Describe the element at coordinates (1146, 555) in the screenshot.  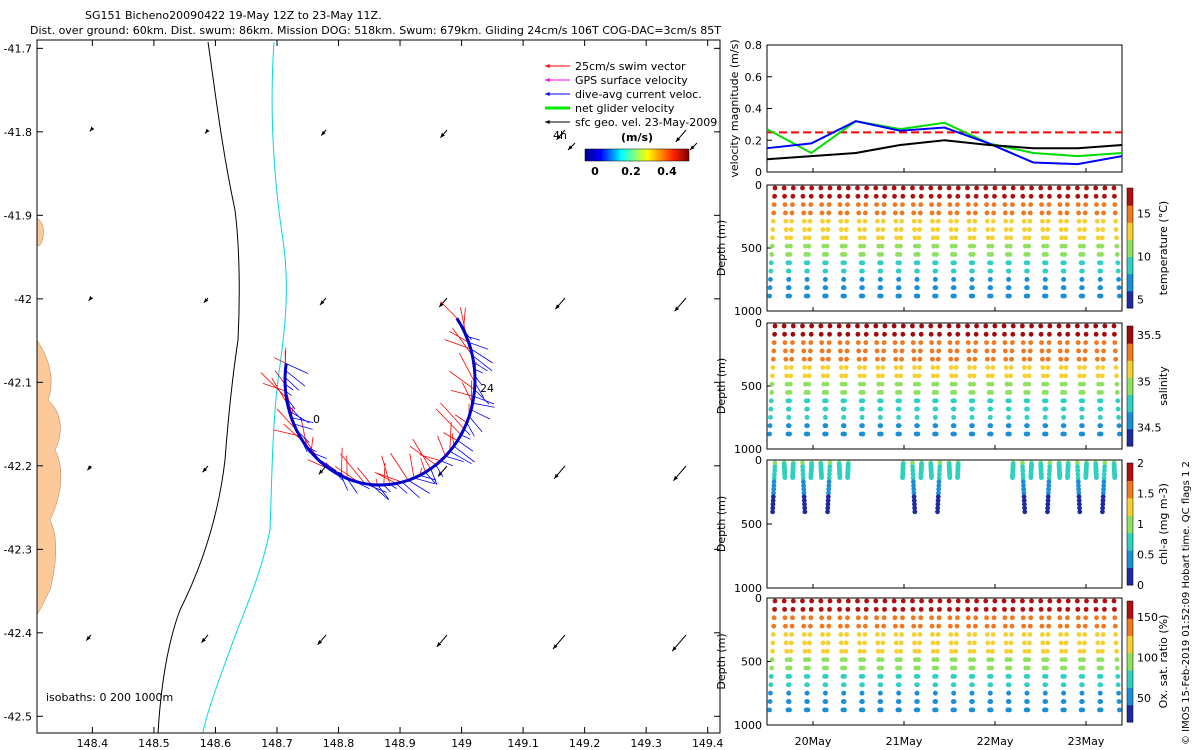
I see `colorbar-tick: 0.5` at that location.